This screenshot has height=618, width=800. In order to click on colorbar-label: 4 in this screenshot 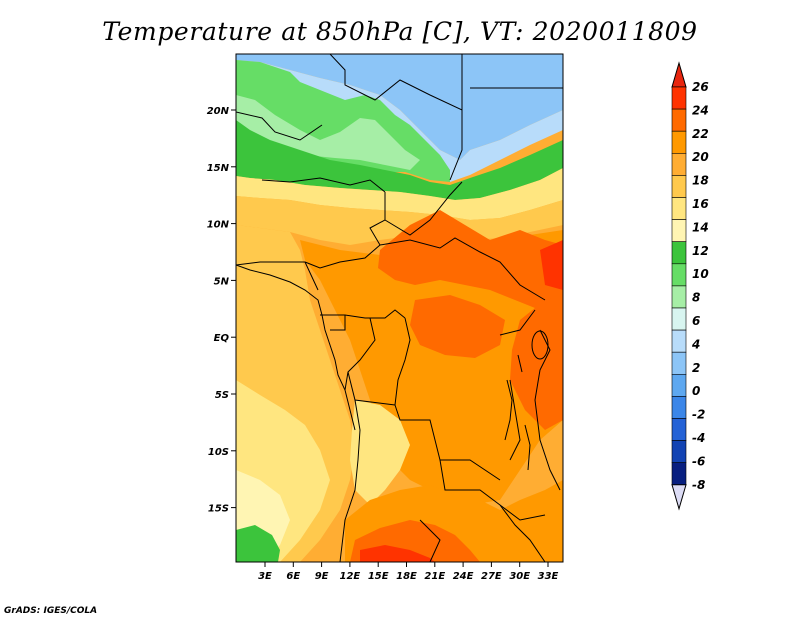, I will do `click(695, 344)`.